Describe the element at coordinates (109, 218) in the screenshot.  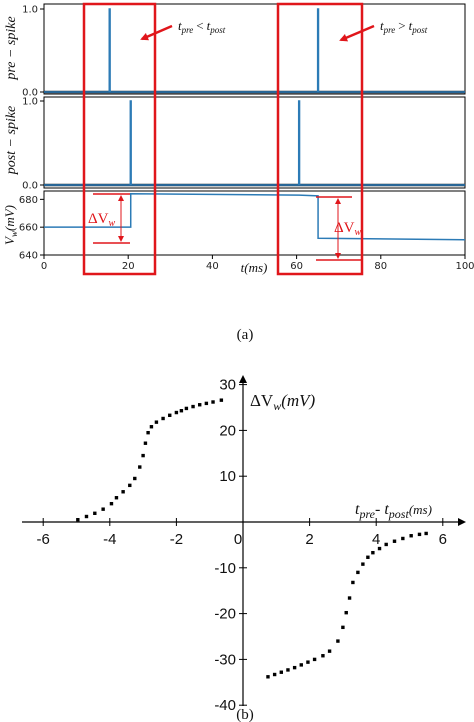
I see `delta-vw-marker-1: ΔVw` at that location.